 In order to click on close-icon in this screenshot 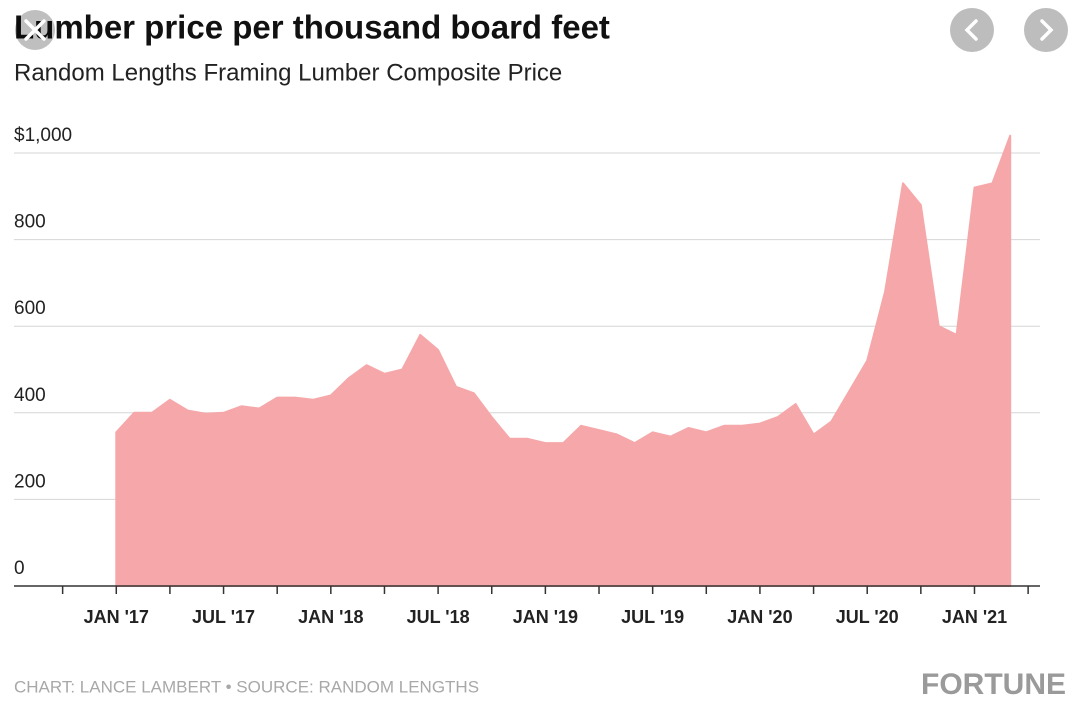, I will do `click(35, 30)`.